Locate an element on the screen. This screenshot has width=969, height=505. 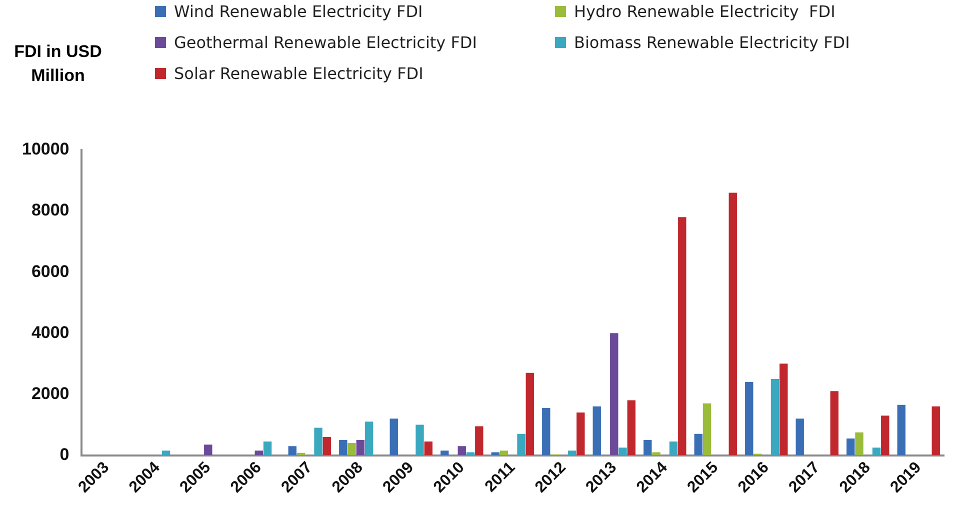
y-tick-label: 2000 is located at coordinates (50, 393).